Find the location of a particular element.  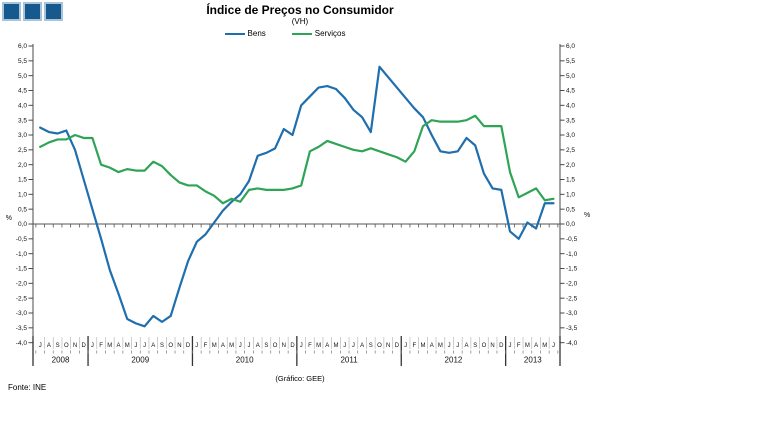

svg-text: 0,5 is located at coordinates (570, 209).